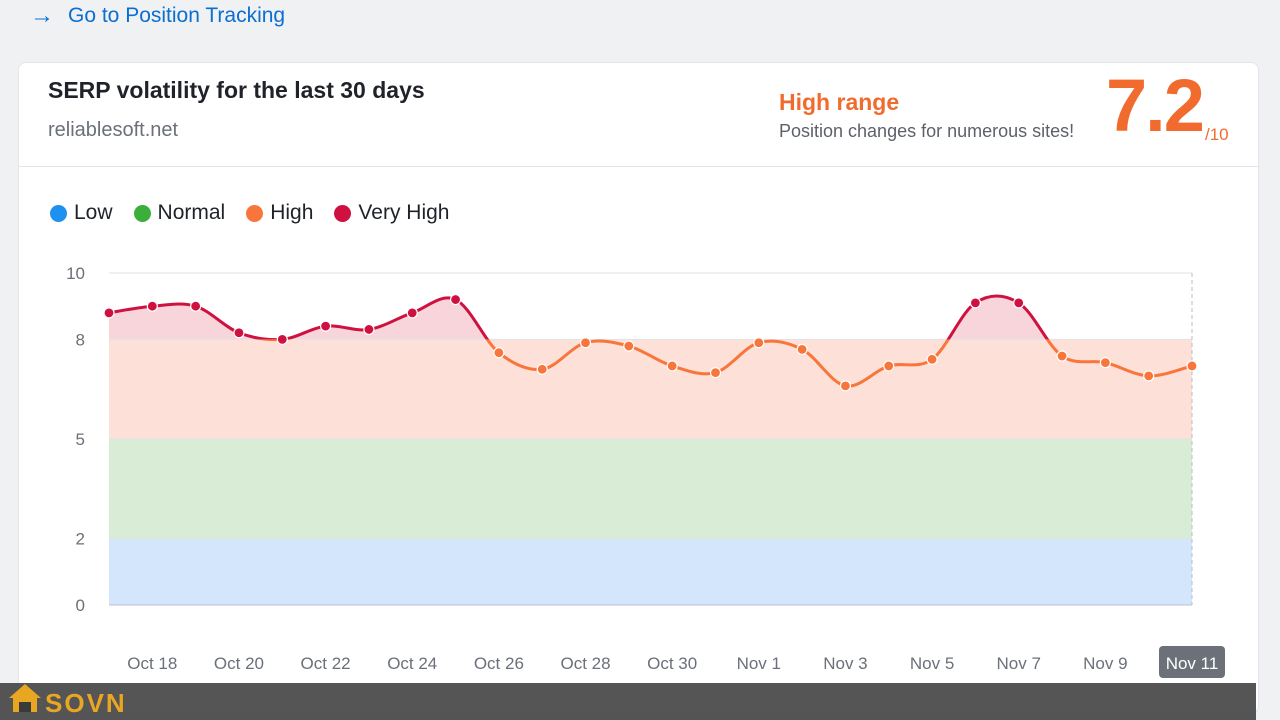 This screenshot has height=720, width=1280. I want to click on x-tick-label: Oct 24, so click(412, 663).